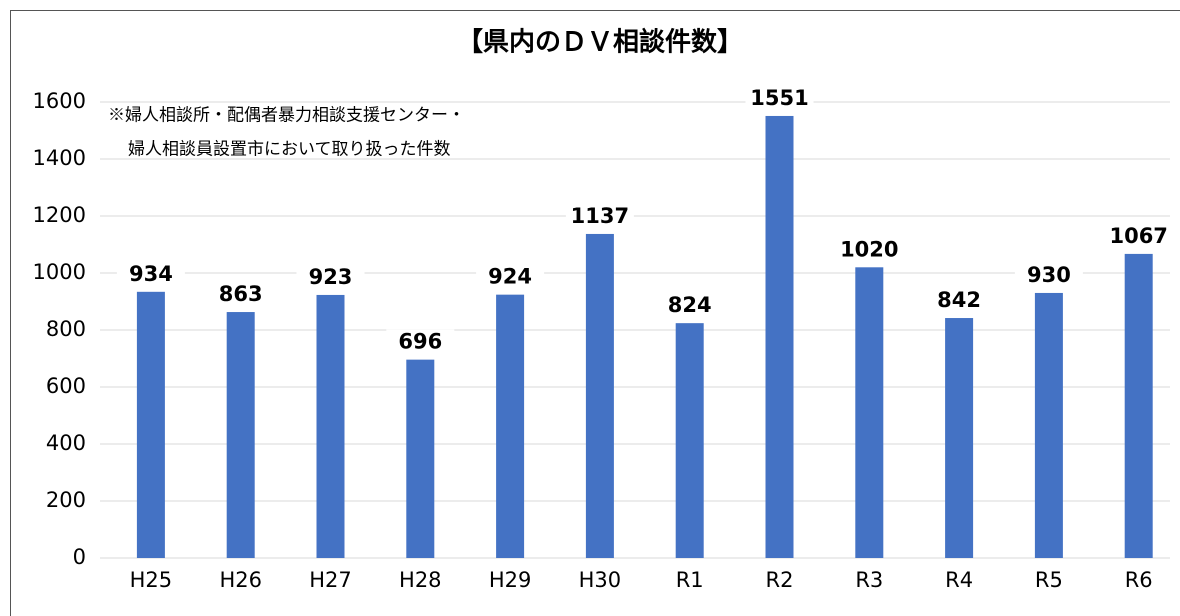 The width and height of the screenshot is (1180, 616). Describe the element at coordinates (600, 580) in the screenshot. I see `x-tick-label: H30` at that location.